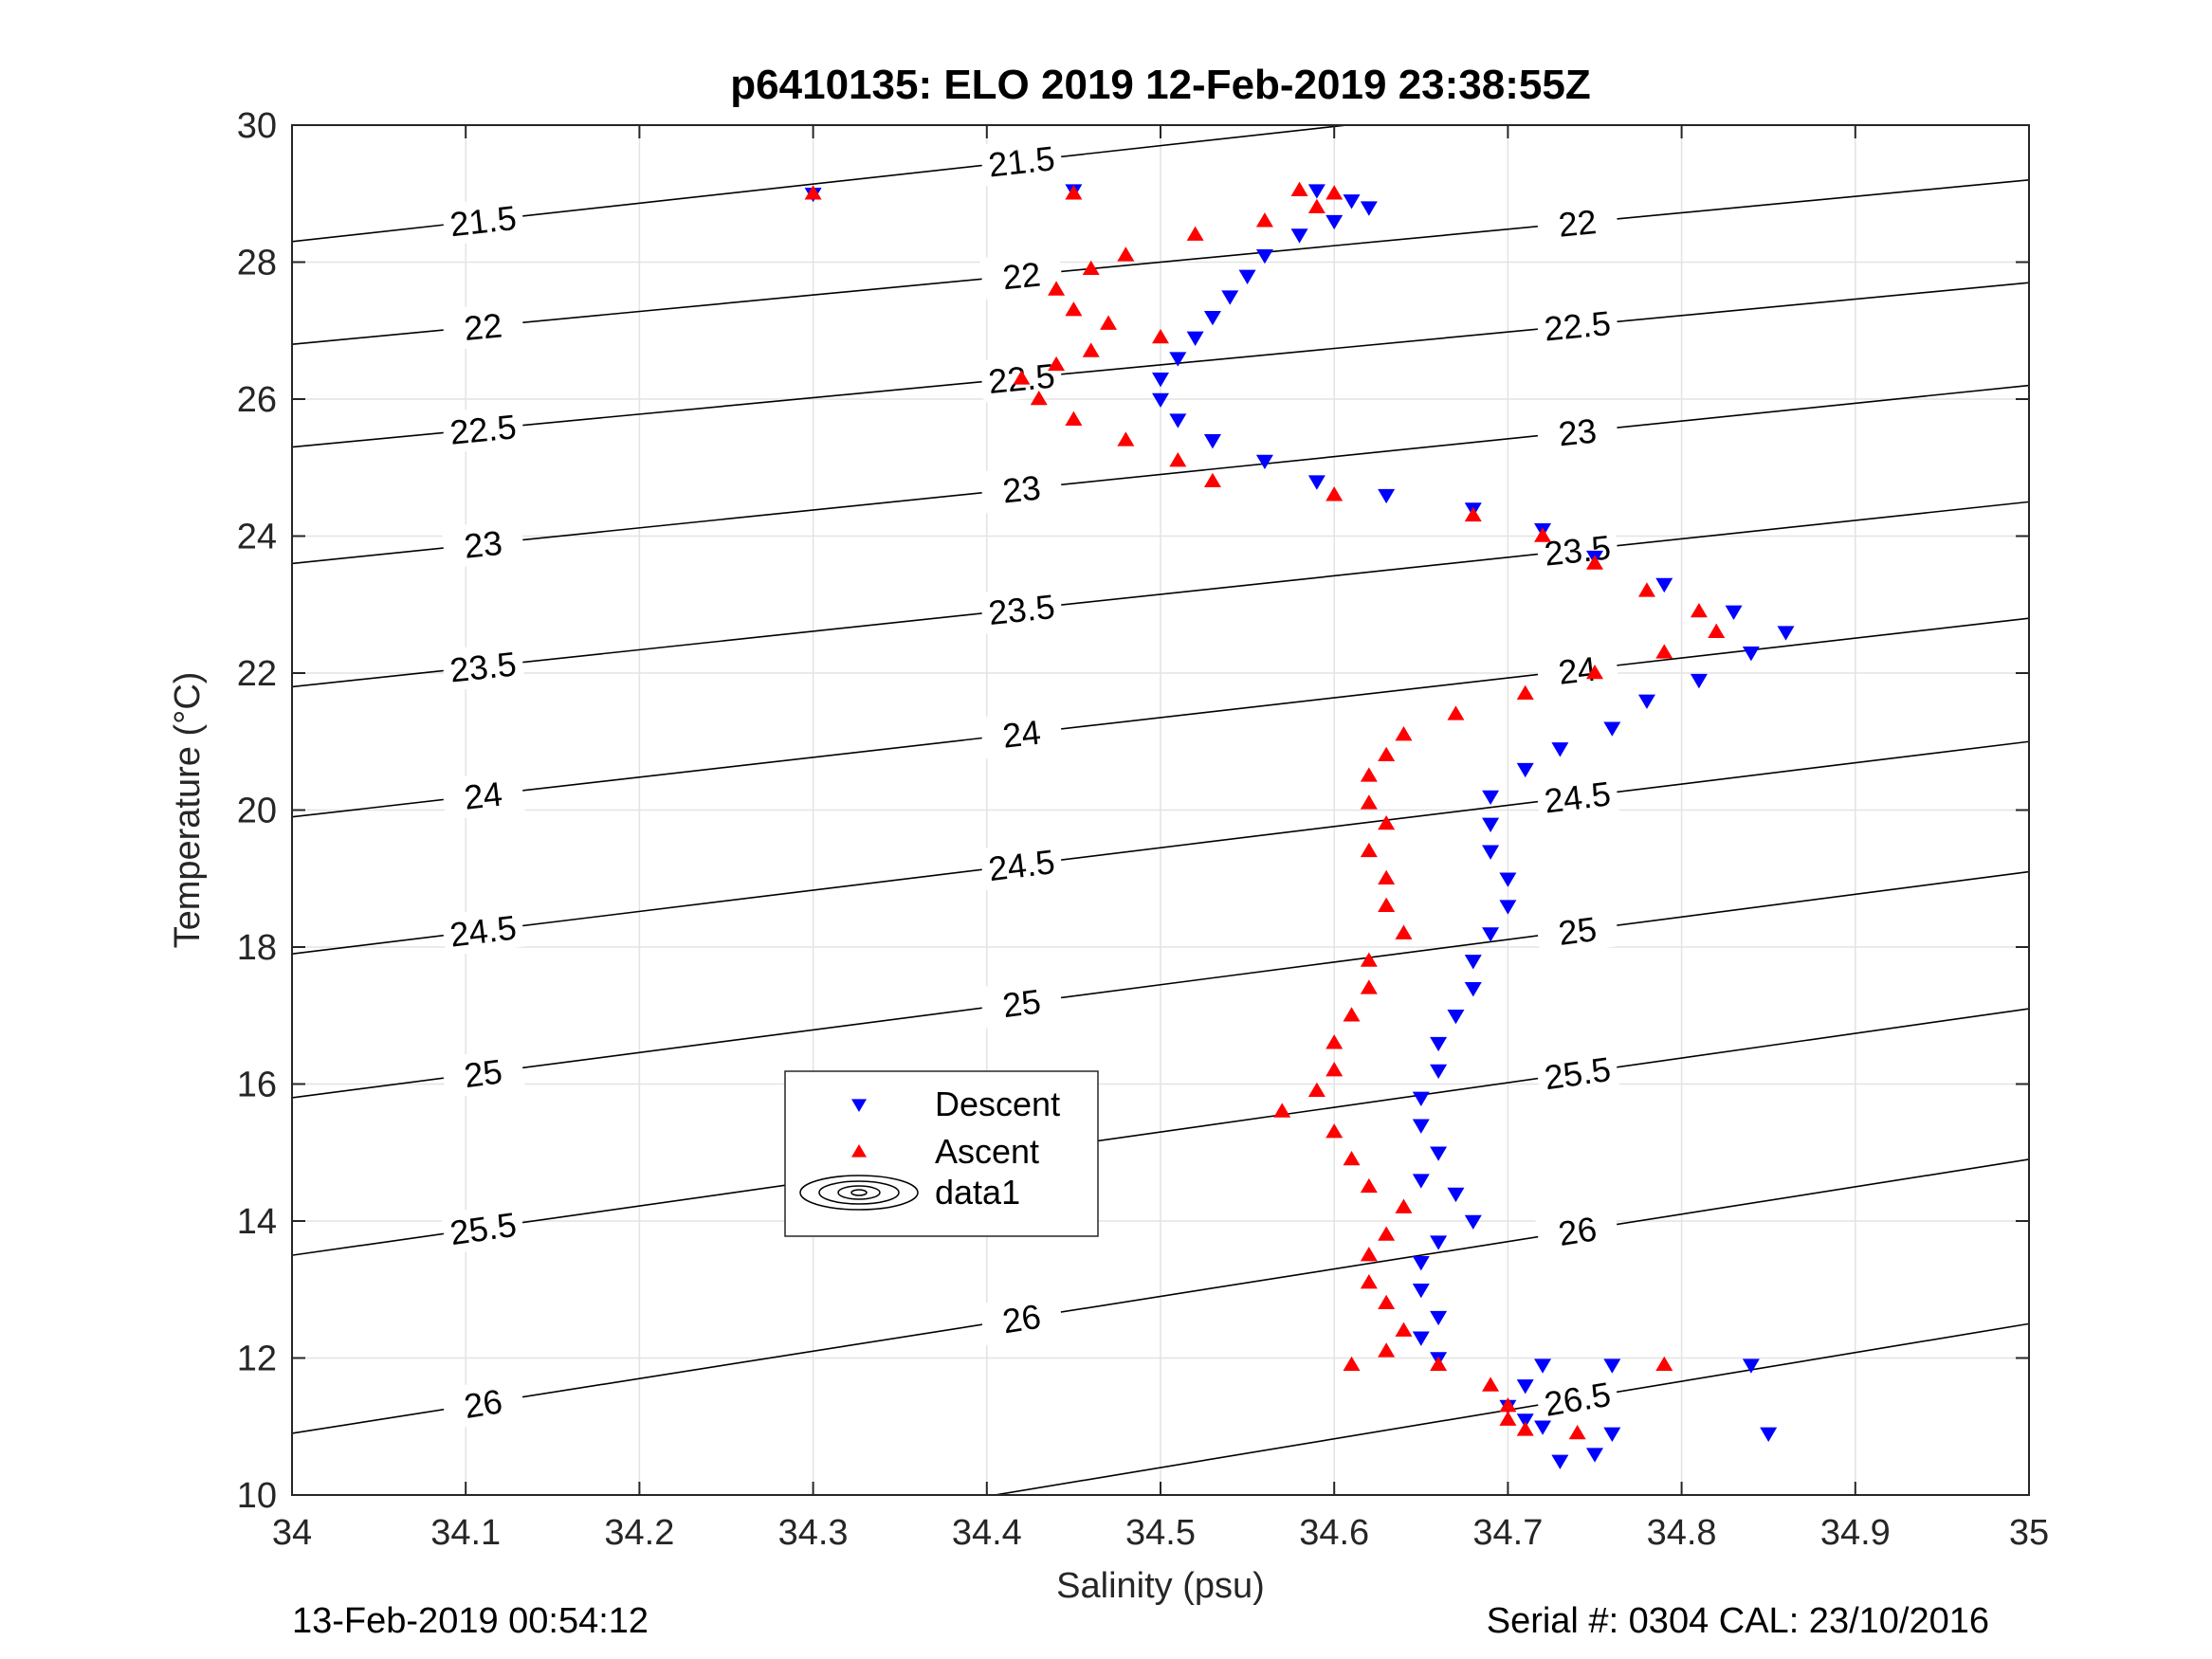 This screenshot has height=1659, width=2212. What do you see at coordinates (257, 1496) in the screenshot?
I see `y-tick-label: 10` at bounding box center [257, 1496].